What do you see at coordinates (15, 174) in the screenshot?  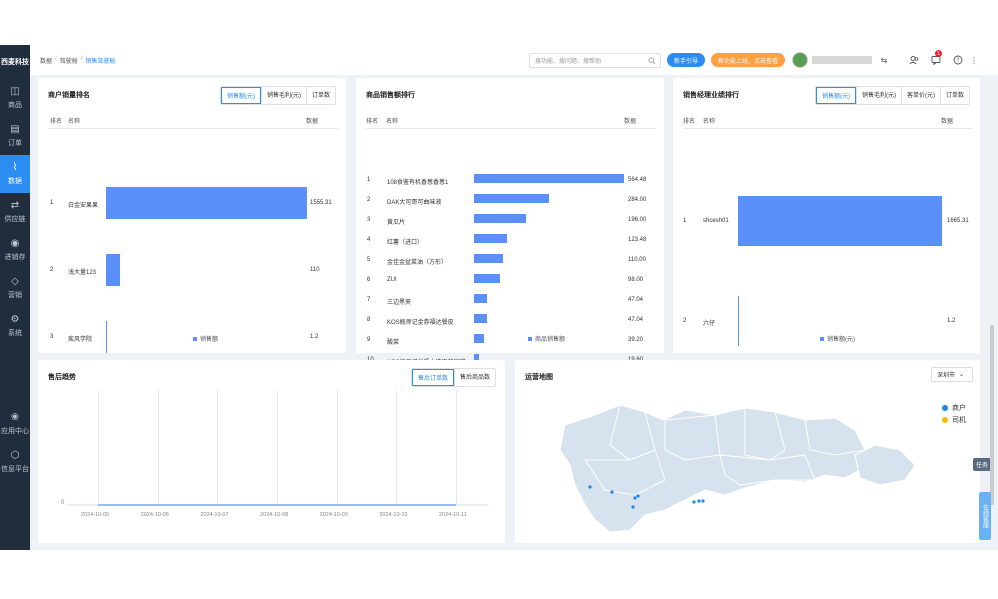 I see `sidebar-item: ⌇ 数据` at bounding box center [15, 174].